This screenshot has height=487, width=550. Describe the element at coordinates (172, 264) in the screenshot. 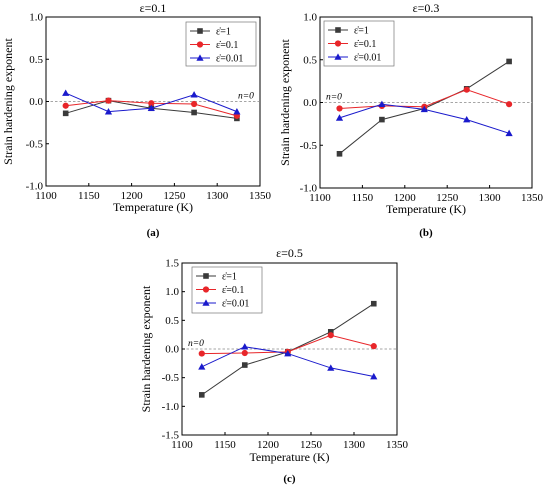

I see `y-tick-label: 1.5` at that location.